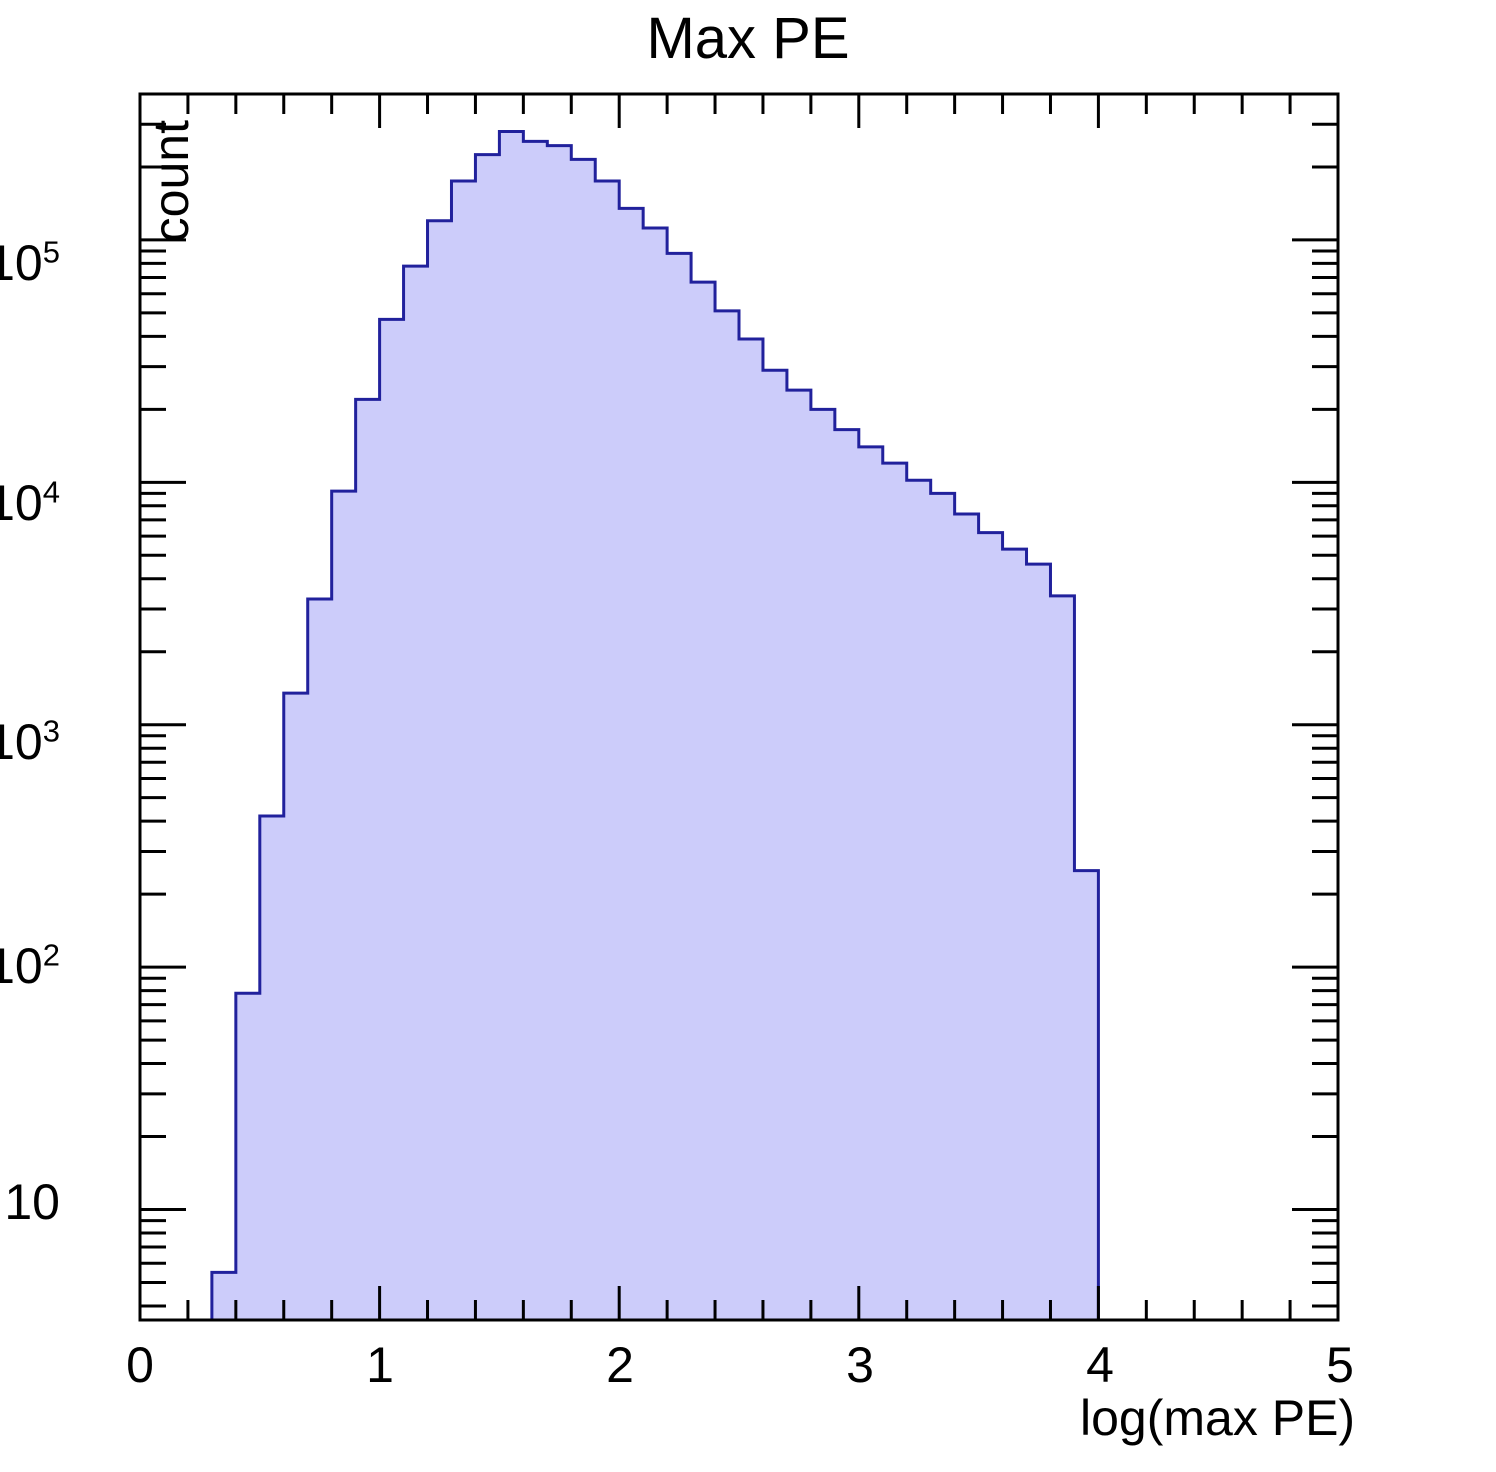 This screenshot has height=1472, width=1496. I want to click on y-tick-label-10: 10, so click(32, 1202).